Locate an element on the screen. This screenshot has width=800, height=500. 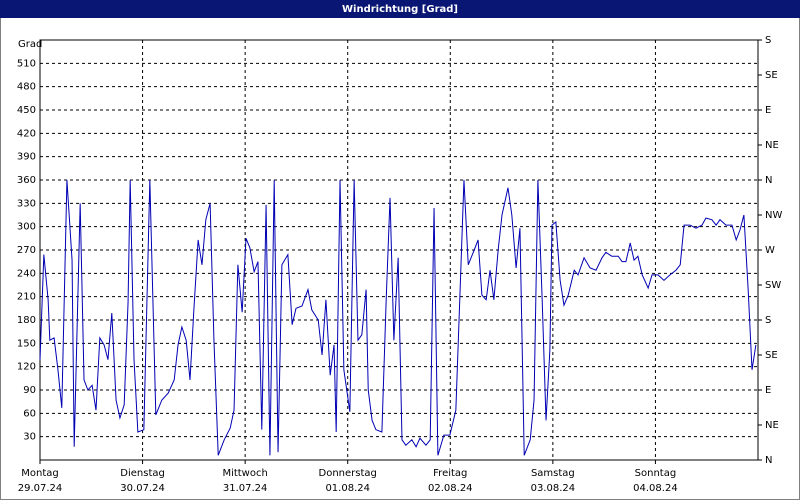
x-tick-date: 03.08.24 is located at coordinates (553, 488).